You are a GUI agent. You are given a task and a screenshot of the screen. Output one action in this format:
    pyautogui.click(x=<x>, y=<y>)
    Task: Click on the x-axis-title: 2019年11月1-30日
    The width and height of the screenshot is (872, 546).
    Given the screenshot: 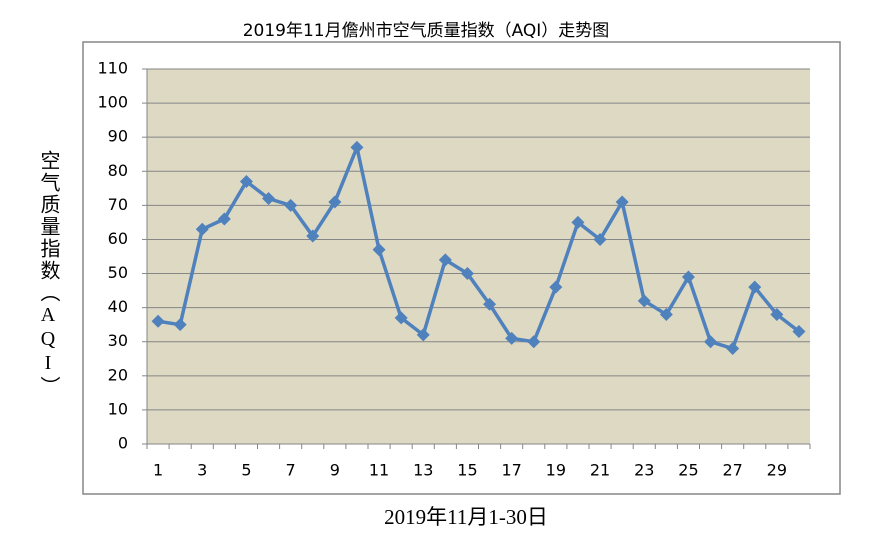 What is the action you would take?
    pyautogui.click(x=466, y=517)
    